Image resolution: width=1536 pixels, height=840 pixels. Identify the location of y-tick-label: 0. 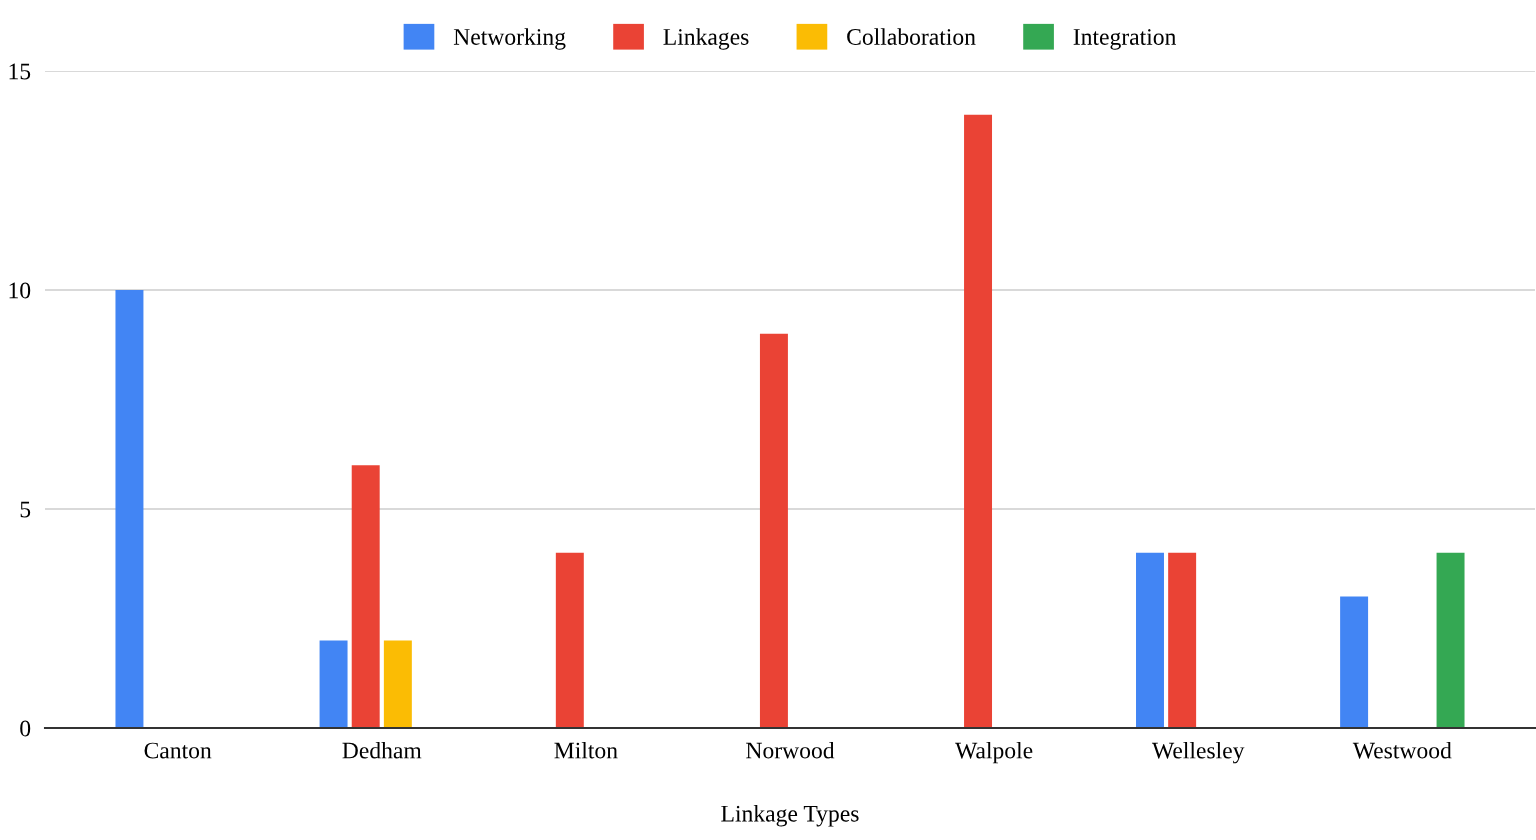
(25, 728).